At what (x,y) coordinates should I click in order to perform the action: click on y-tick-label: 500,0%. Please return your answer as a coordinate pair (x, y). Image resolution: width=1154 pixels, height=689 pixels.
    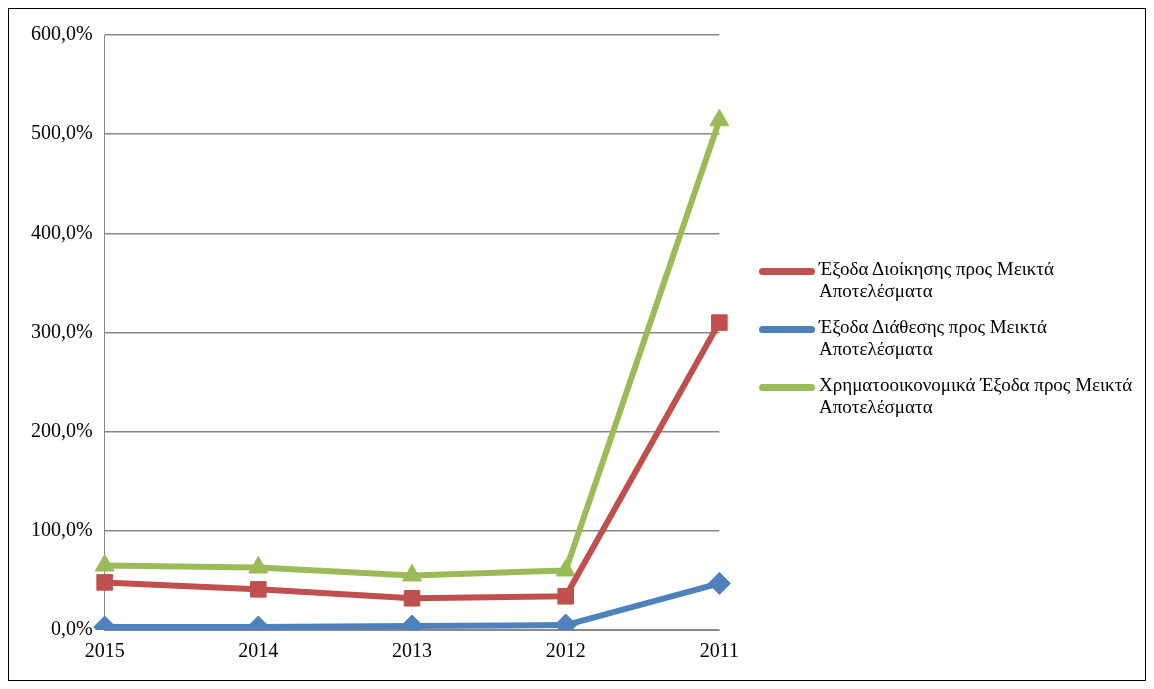
    Looking at the image, I should click on (61, 132).